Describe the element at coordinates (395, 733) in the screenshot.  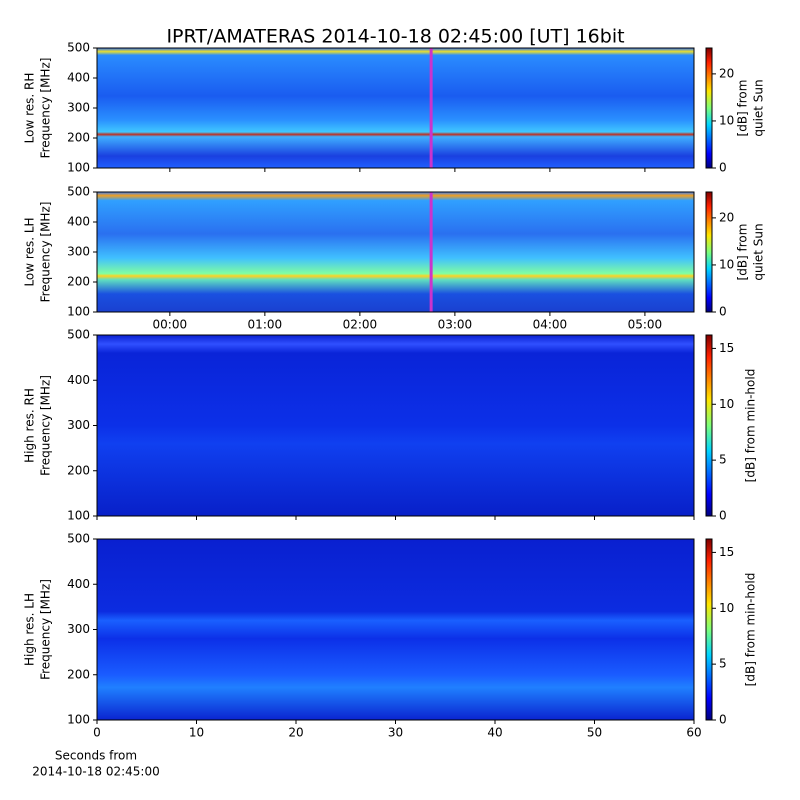
I see `x-tick-label: 30` at that location.